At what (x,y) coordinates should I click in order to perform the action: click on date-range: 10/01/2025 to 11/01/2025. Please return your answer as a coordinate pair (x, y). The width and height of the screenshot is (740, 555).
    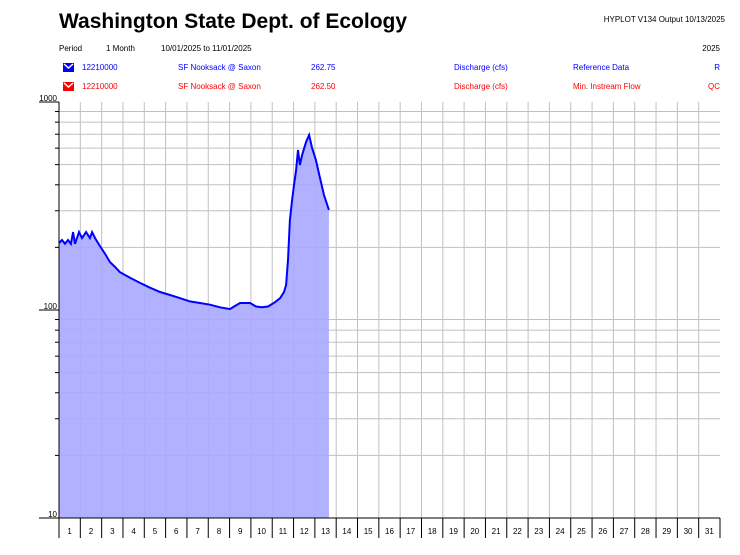
    Looking at the image, I should click on (206, 48).